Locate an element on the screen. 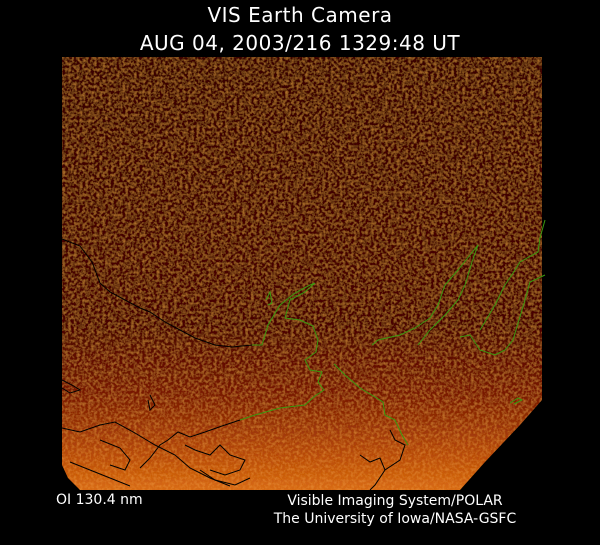 This screenshot has width=600, height=545. credit-institution: The University of Iowa/NASA-GSFC is located at coordinates (395, 519).